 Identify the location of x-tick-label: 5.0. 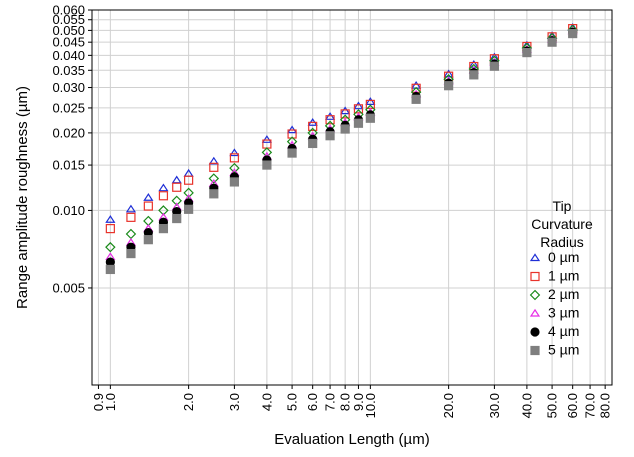
(292, 402).